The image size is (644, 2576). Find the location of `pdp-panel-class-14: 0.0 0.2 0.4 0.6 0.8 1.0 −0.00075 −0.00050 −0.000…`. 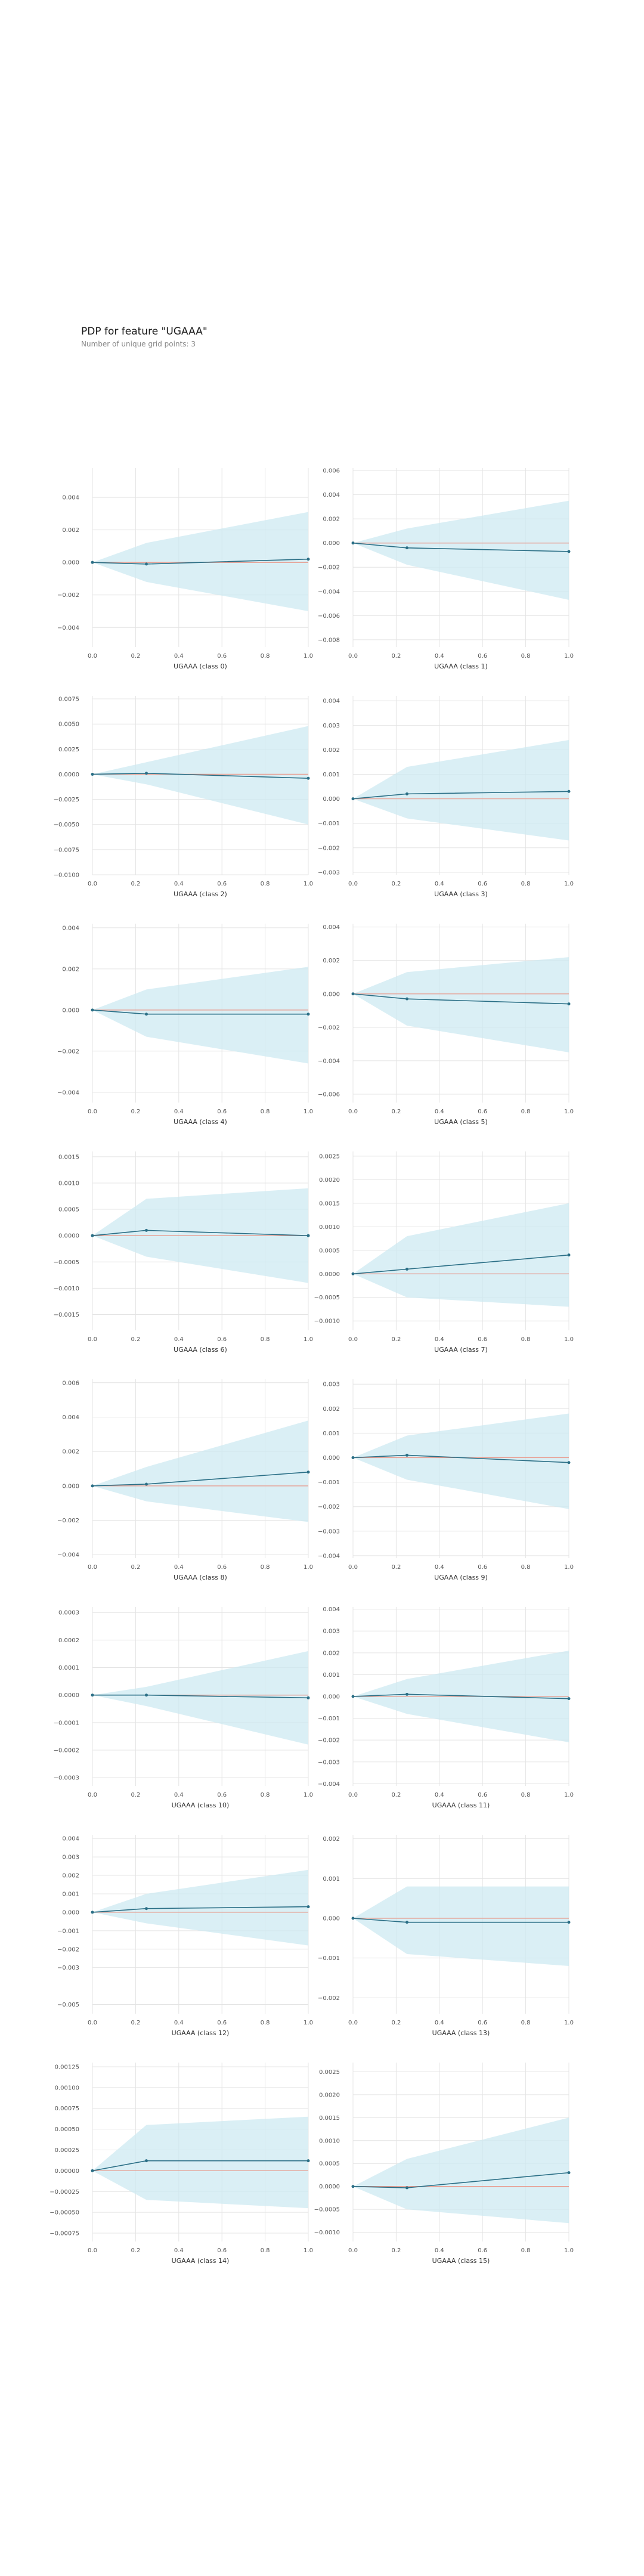

pdp-panel-class-14: 0.0 0.2 0.4 0.6 0.8 1.0 −0.00075 −0.00050 −0.000… is located at coordinates (181, 2164).